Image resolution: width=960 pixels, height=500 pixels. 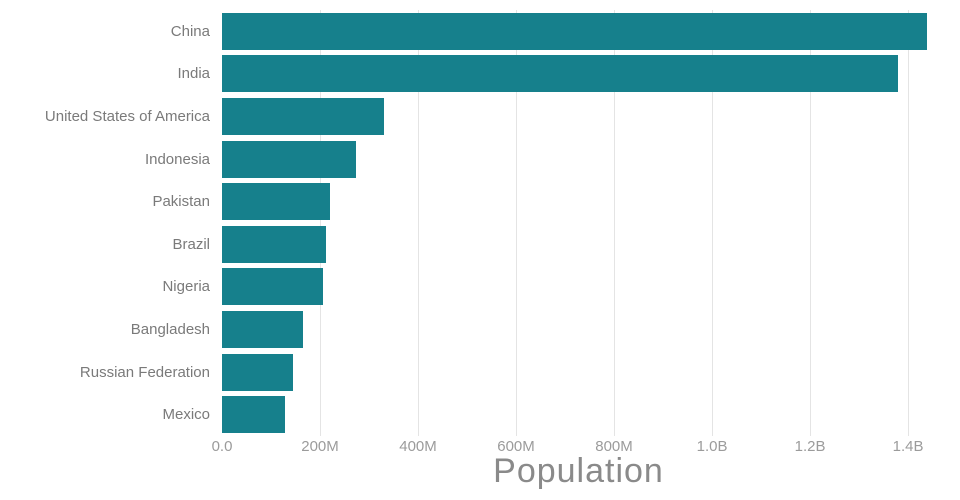 I want to click on bar-row: United States of America, so click(x=467, y=116).